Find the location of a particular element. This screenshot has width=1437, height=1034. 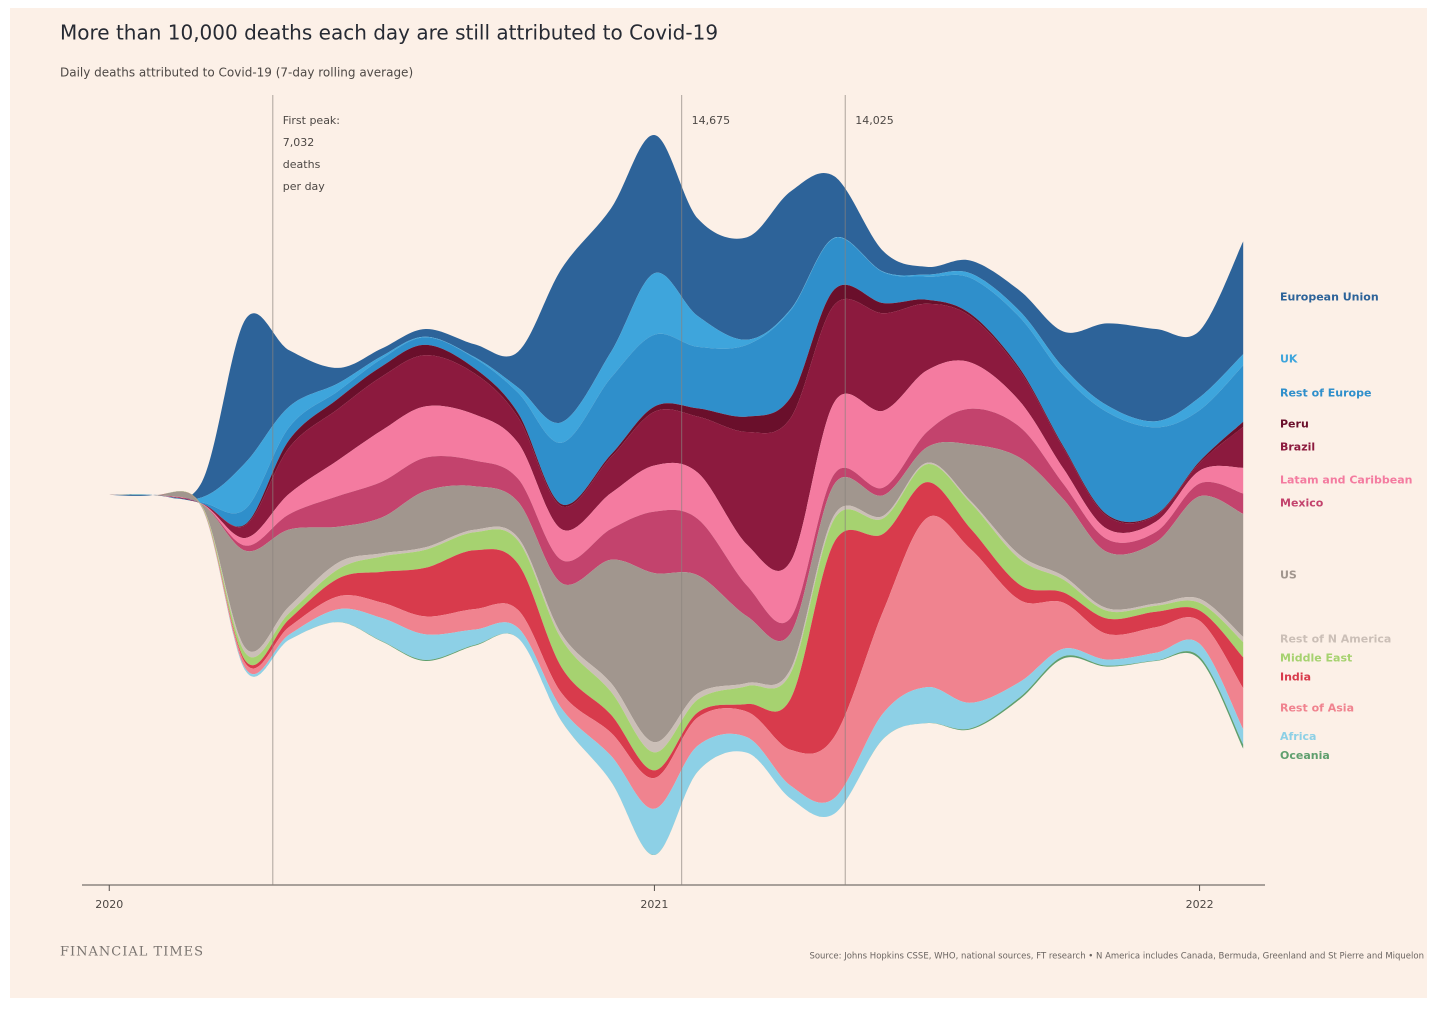

legend-label: Middle East is located at coordinates (1316, 657).